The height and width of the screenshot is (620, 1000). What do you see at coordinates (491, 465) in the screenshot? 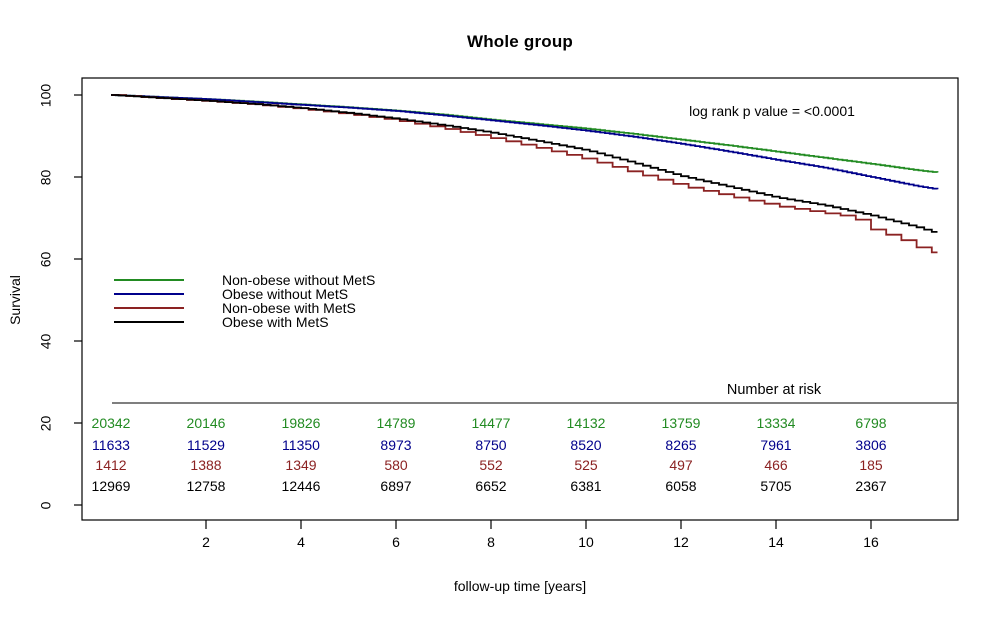
I see `risk-cell: 552` at bounding box center [491, 465].